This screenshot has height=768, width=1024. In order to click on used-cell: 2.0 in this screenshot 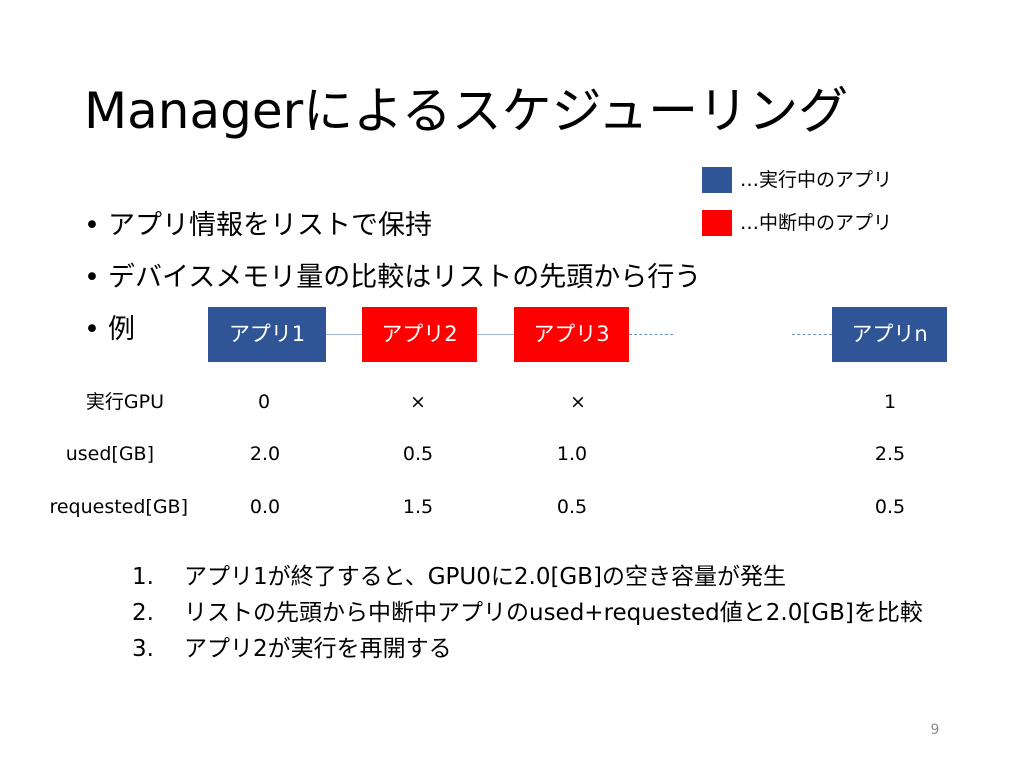, I will do `click(265, 454)`.